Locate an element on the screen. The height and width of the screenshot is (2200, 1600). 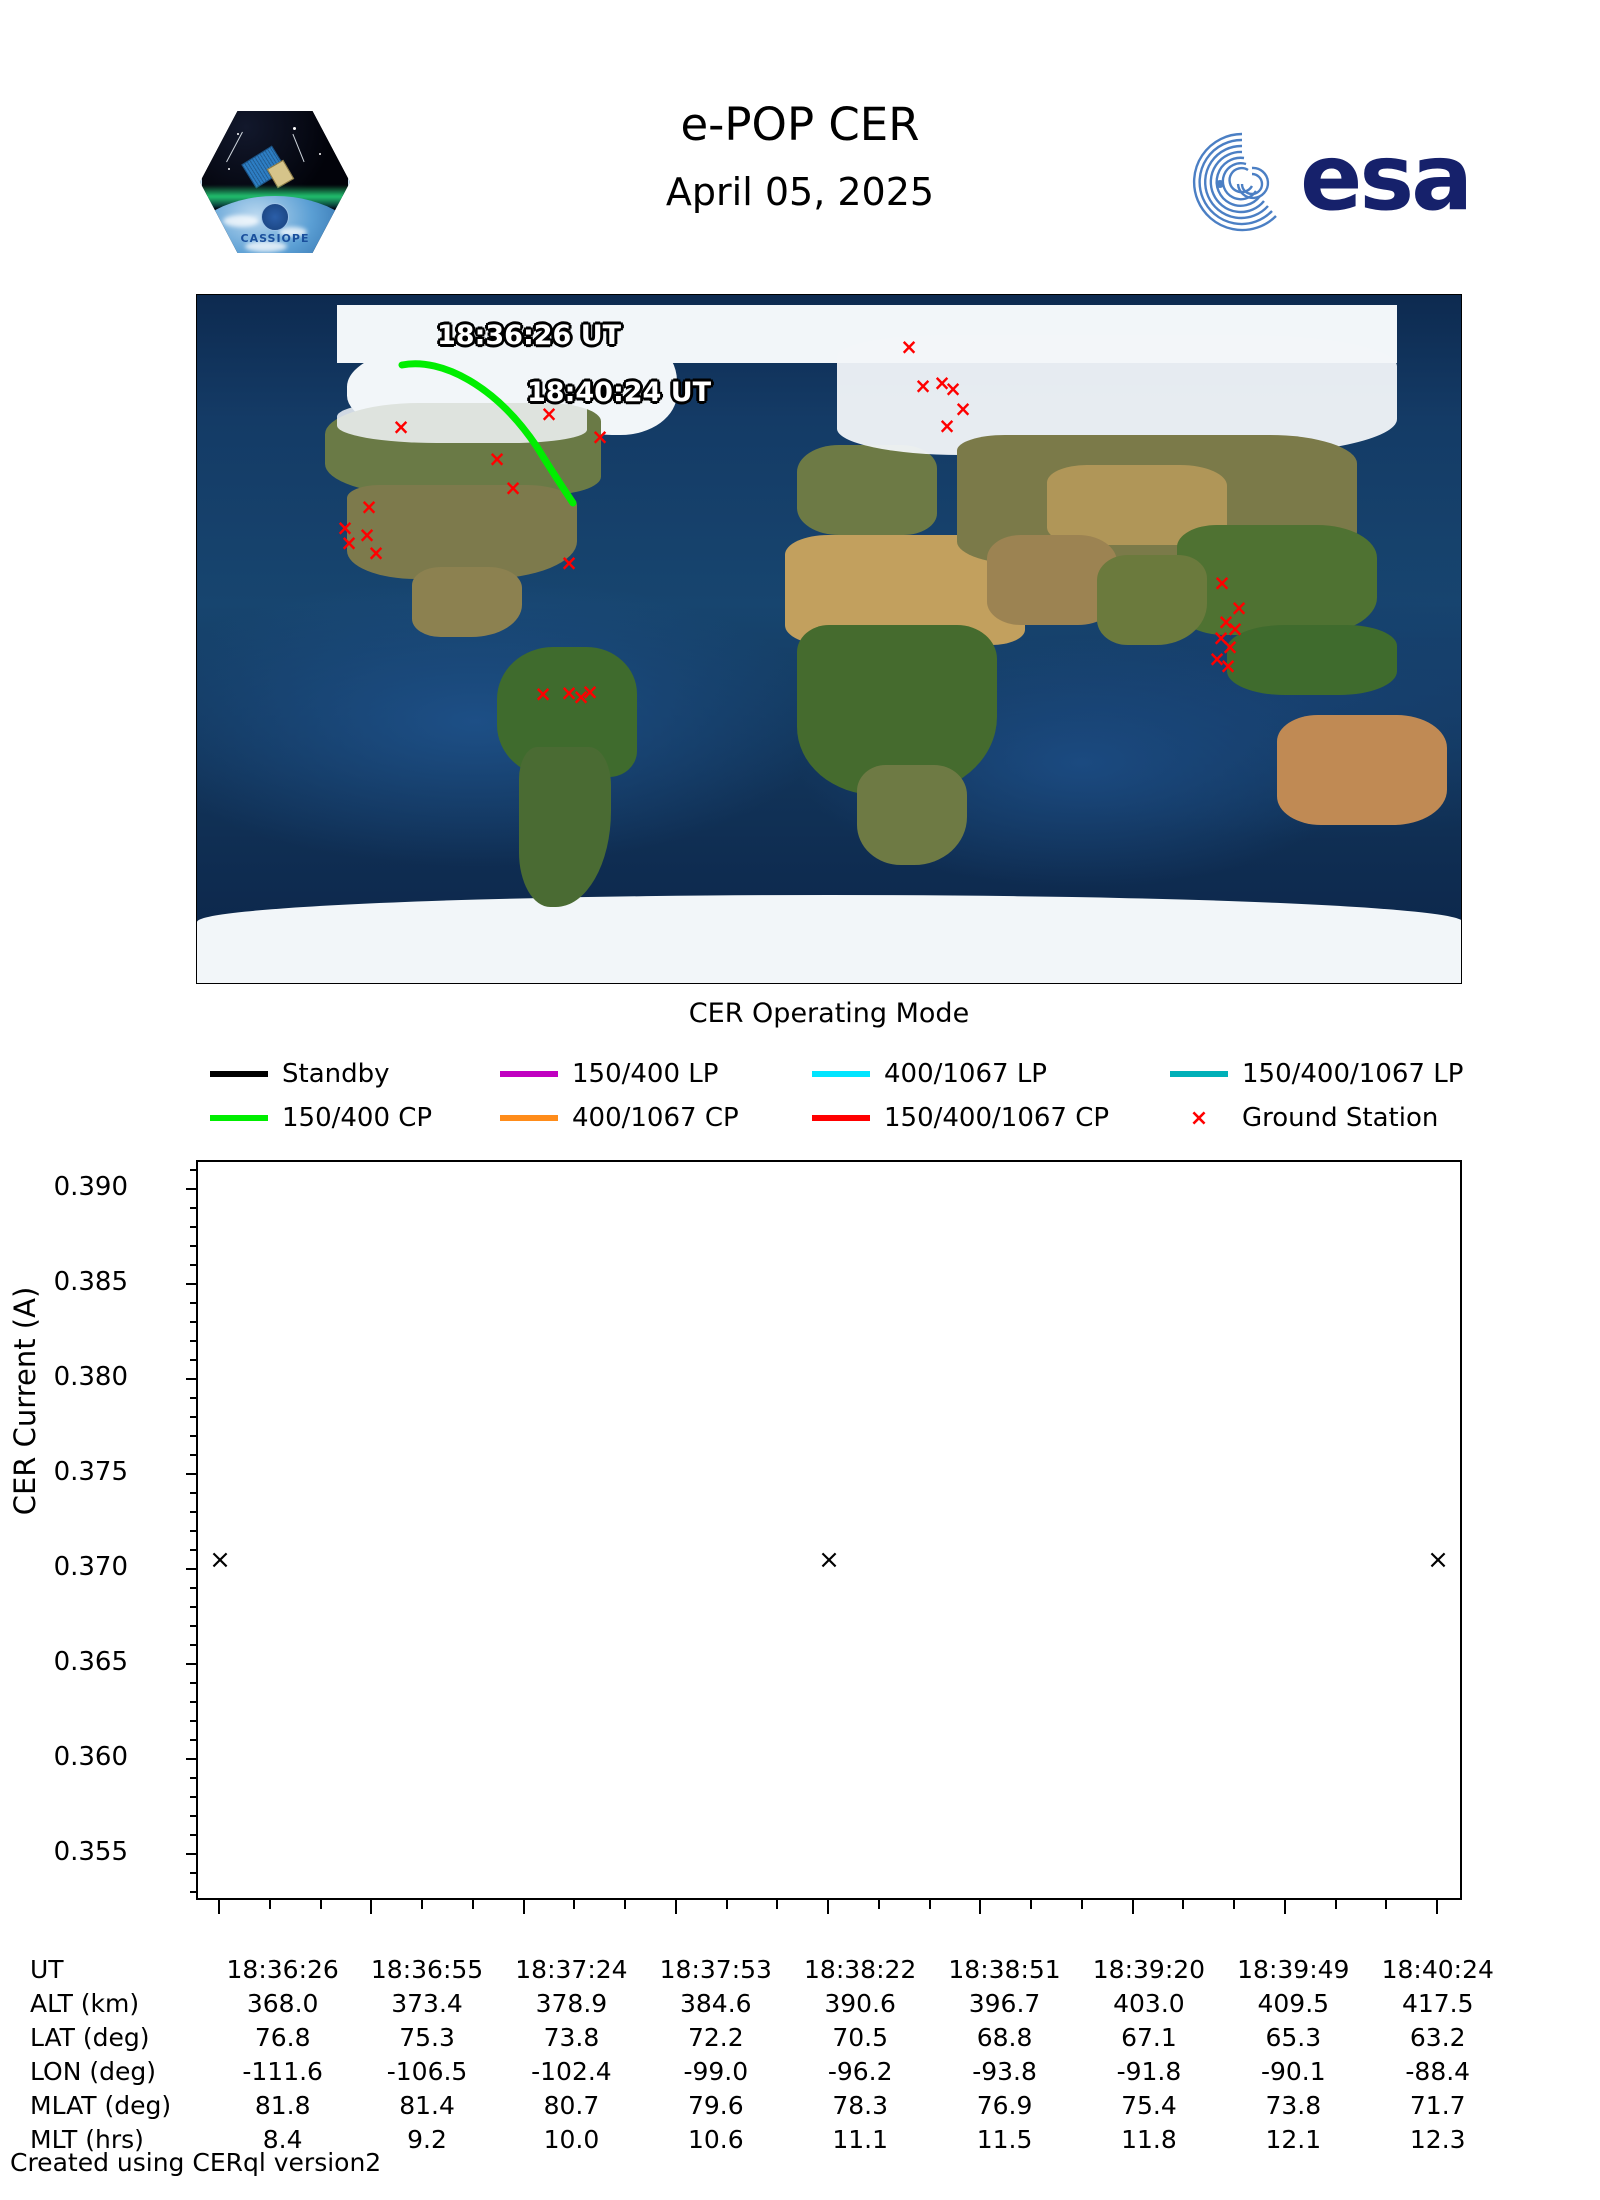
landmass-mexico is located at coordinates (467, 602).